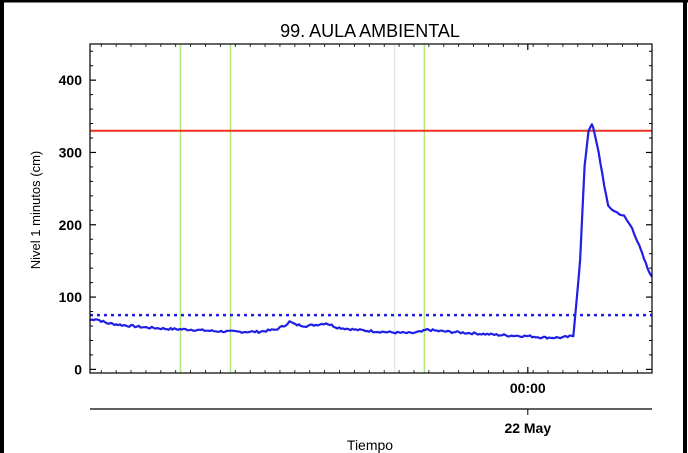 This screenshot has width=688, height=453. What do you see at coordinates (71, 297) in the screenshot?
I see `y-tick-label-100: 100` at bounding box center [71, 297].